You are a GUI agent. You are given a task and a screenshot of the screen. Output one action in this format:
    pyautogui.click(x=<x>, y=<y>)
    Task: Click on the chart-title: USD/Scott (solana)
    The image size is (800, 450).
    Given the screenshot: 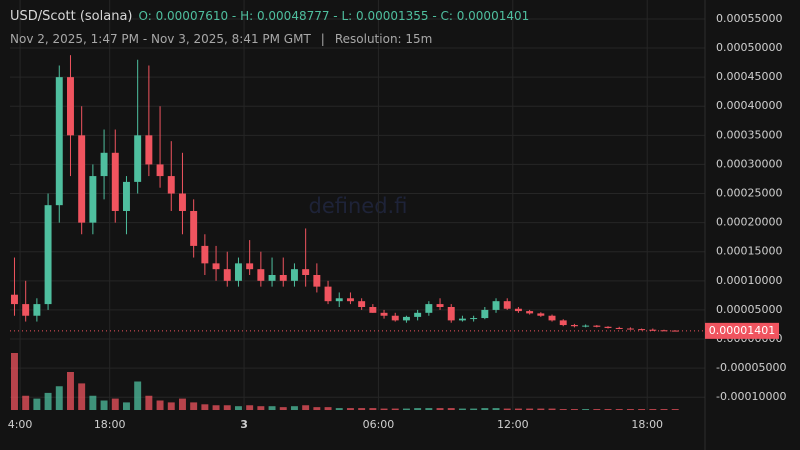 What is the action you would take?
    pyautogui.click(x=71, y=16)
    